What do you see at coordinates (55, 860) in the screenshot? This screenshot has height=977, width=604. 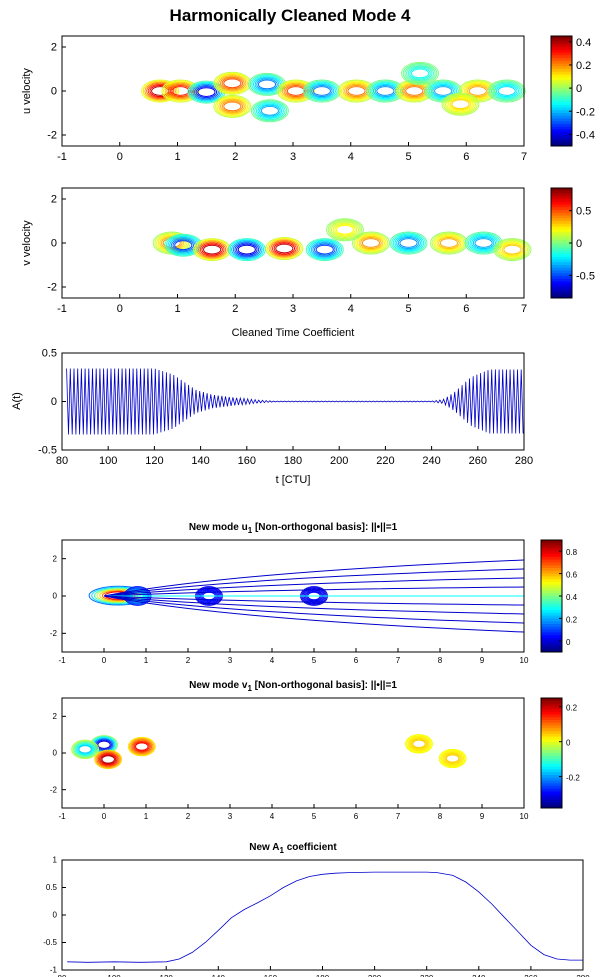 I see `y-tick-label: 1` at bounding box center [55, 860].